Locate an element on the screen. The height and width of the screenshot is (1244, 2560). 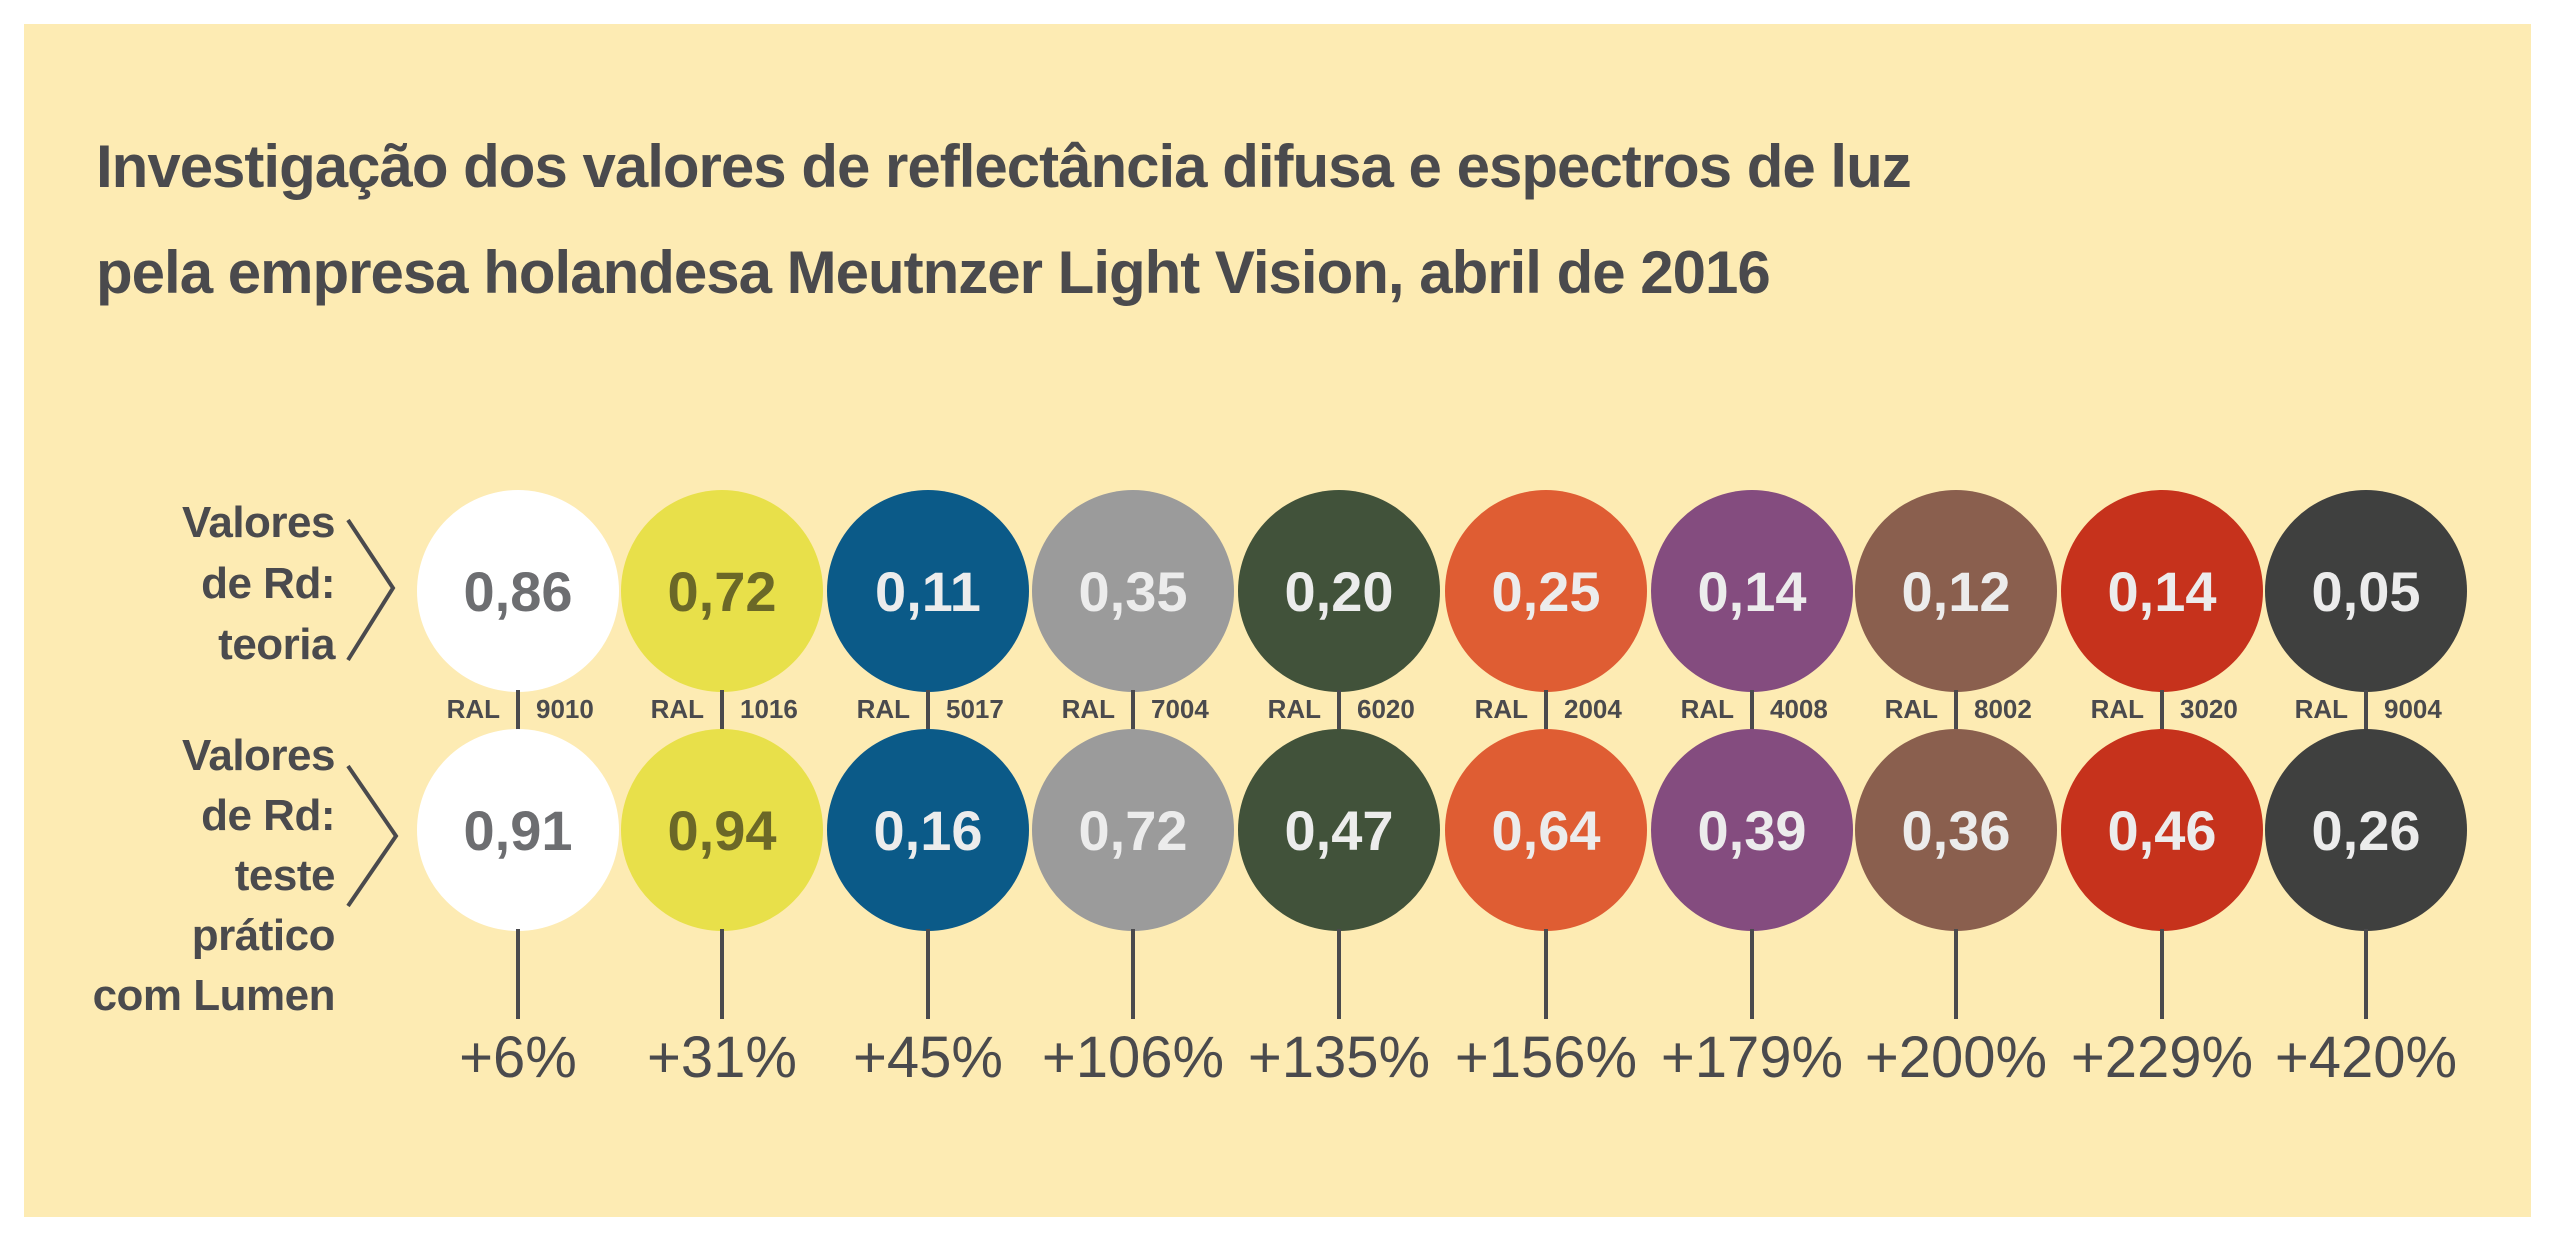
row-label-line: teste is located at coordinates (285, 875).